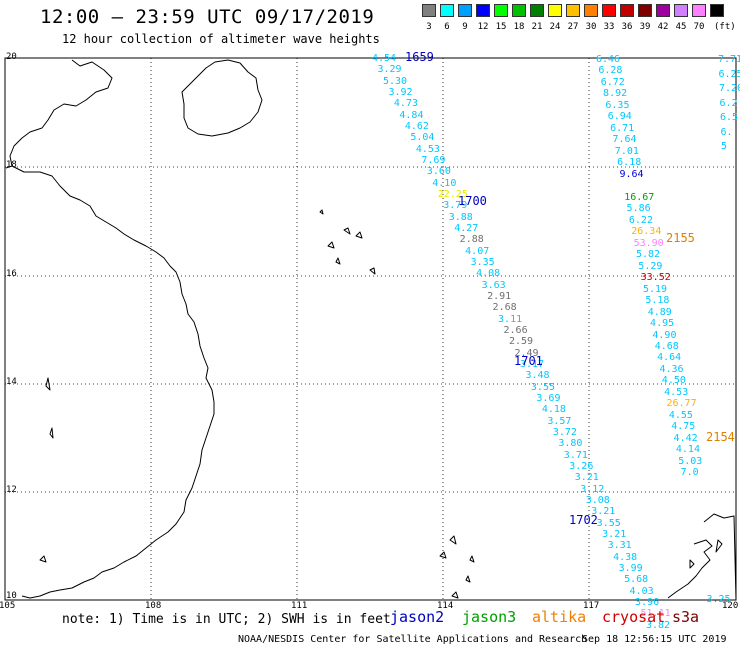  Describe the element at coordinates (663, 27) in the screenshot. I see `legend-label: 42` at that location.